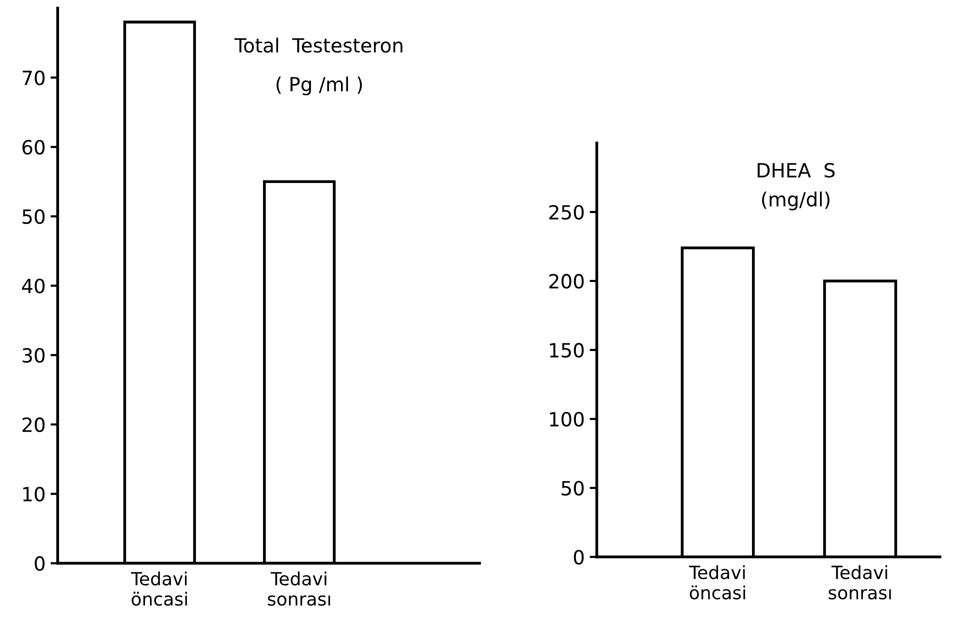  Describe the element at coordinates (567, 419) in the screenshot. I see `y-tick-label: 100` at that location.